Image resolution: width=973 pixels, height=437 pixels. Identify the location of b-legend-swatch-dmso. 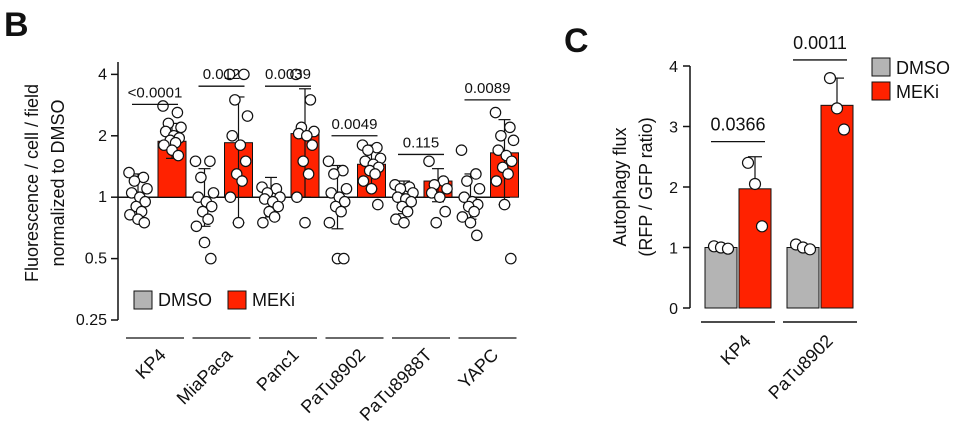
(143, 300).